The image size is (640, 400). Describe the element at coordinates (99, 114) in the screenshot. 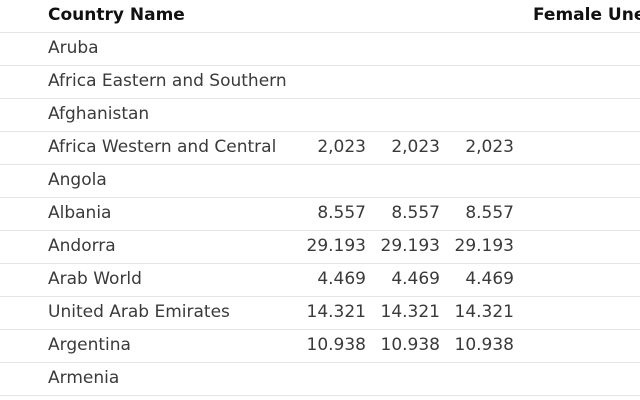

I see `country-name: Afghanistan` at that location.